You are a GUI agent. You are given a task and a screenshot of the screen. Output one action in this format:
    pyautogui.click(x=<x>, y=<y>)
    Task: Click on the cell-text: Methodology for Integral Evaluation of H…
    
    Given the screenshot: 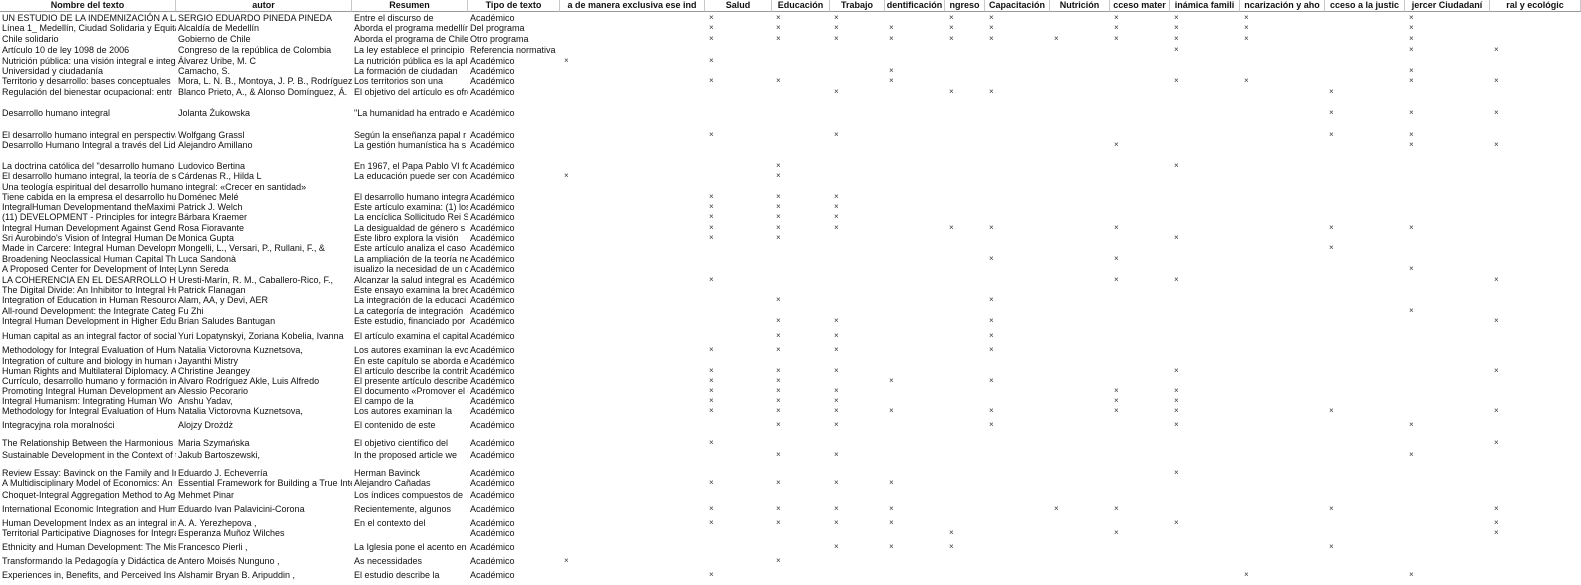 What is the action you would take?
    pyautogui.click(x=89, y=411)
    